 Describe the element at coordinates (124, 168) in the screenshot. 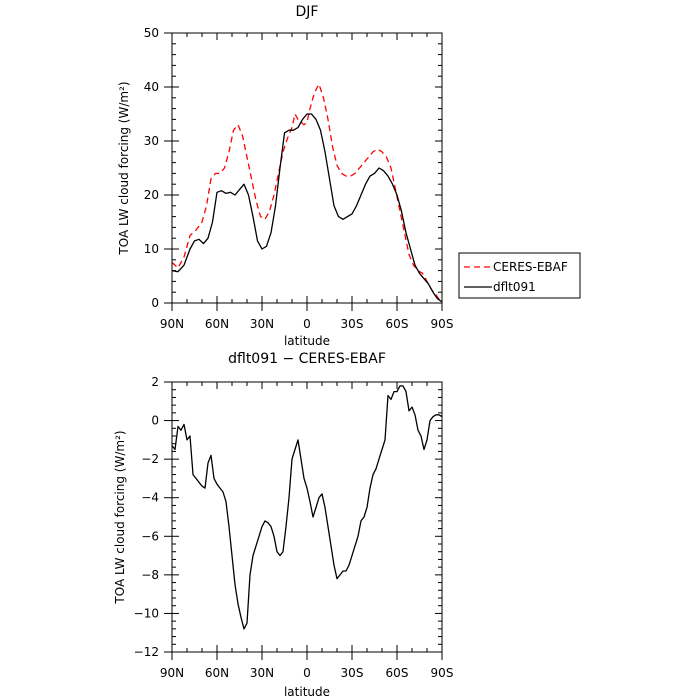

I see `top-y-axis-title: TOA LW cloud forcing (W/m²)` at that location.